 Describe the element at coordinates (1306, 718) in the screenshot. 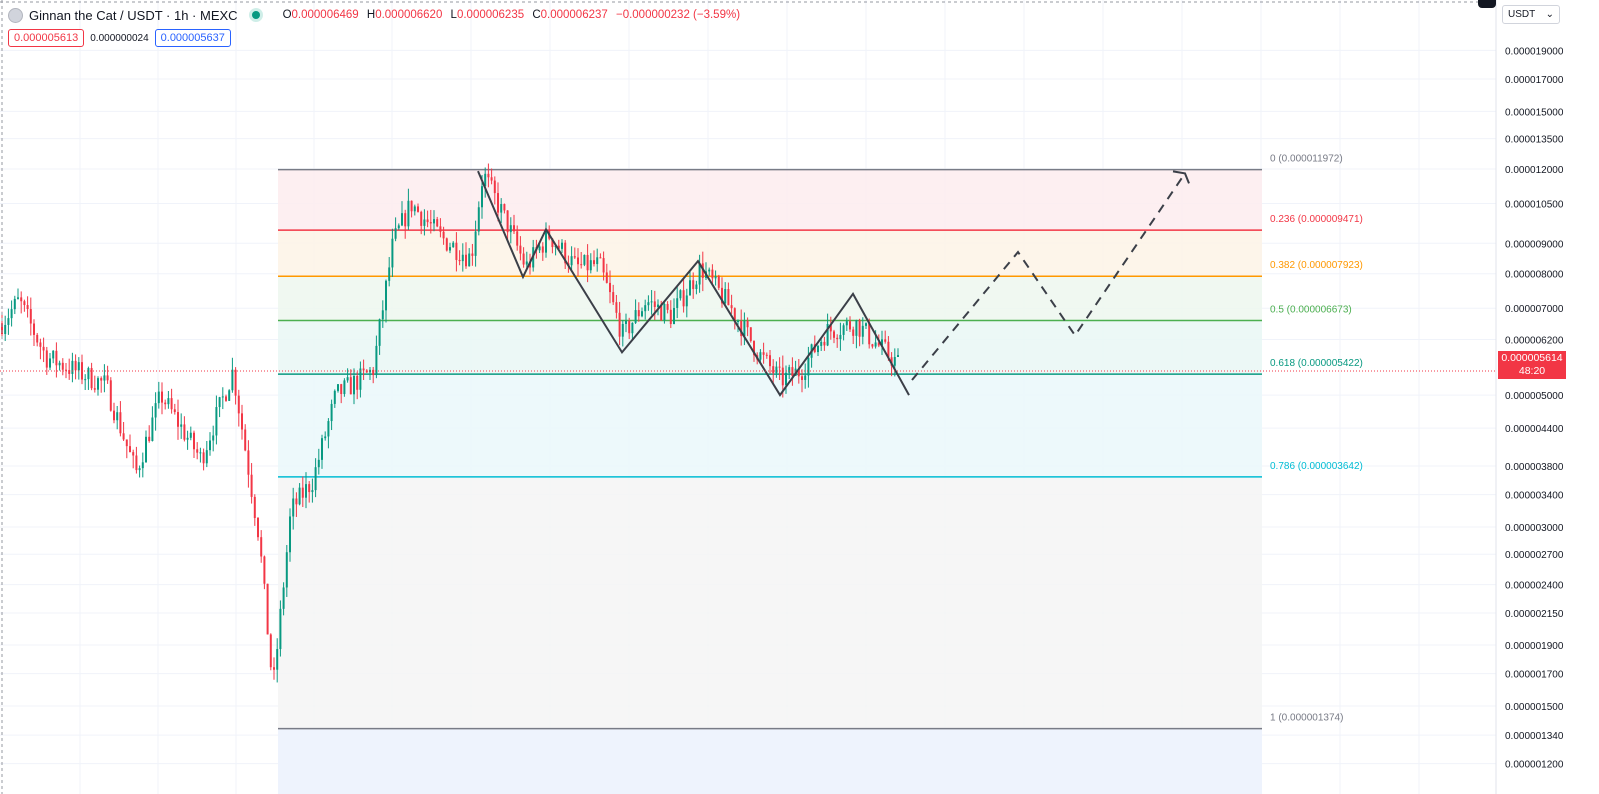

I see `fib-level-label: 1 (0.000001374)` at that location.